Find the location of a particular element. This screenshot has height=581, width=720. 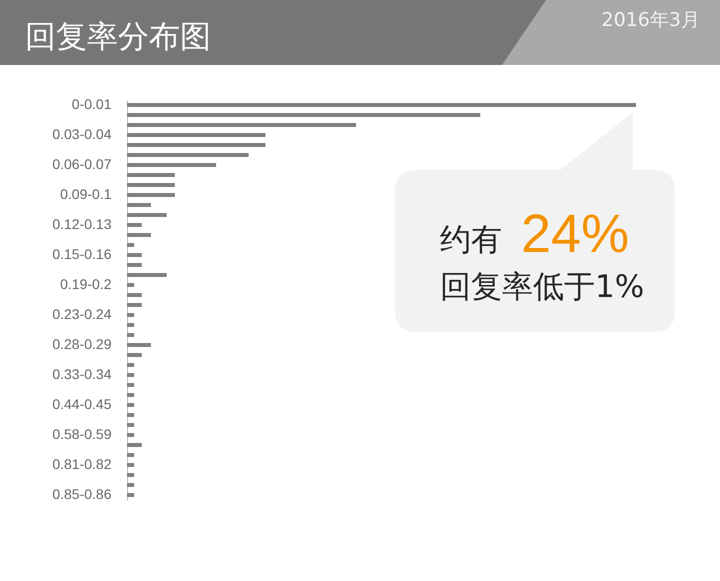

annotation: 回复率低于1% is located at coordinates (542, 287).